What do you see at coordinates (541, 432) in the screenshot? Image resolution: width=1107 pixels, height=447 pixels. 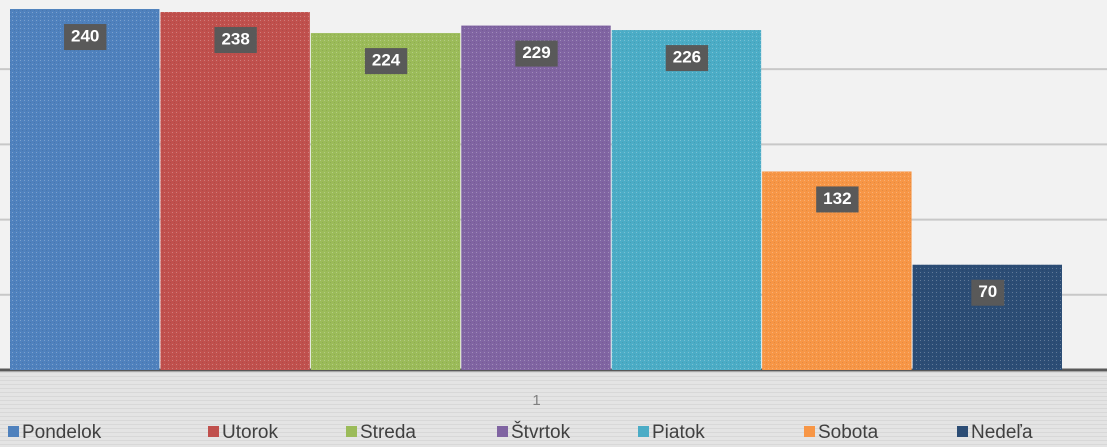 I see `legend-label: Štvrtok` at bounding box center [541, 432].